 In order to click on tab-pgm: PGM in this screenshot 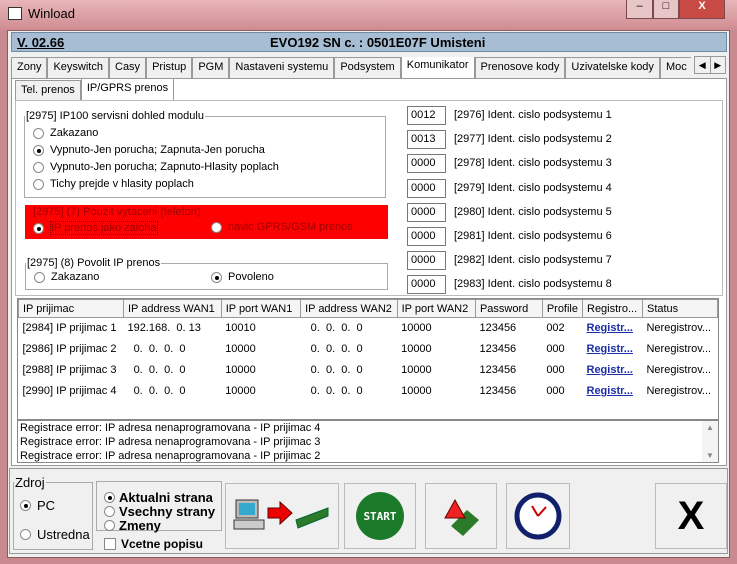, I will do `click(211, 67)`.